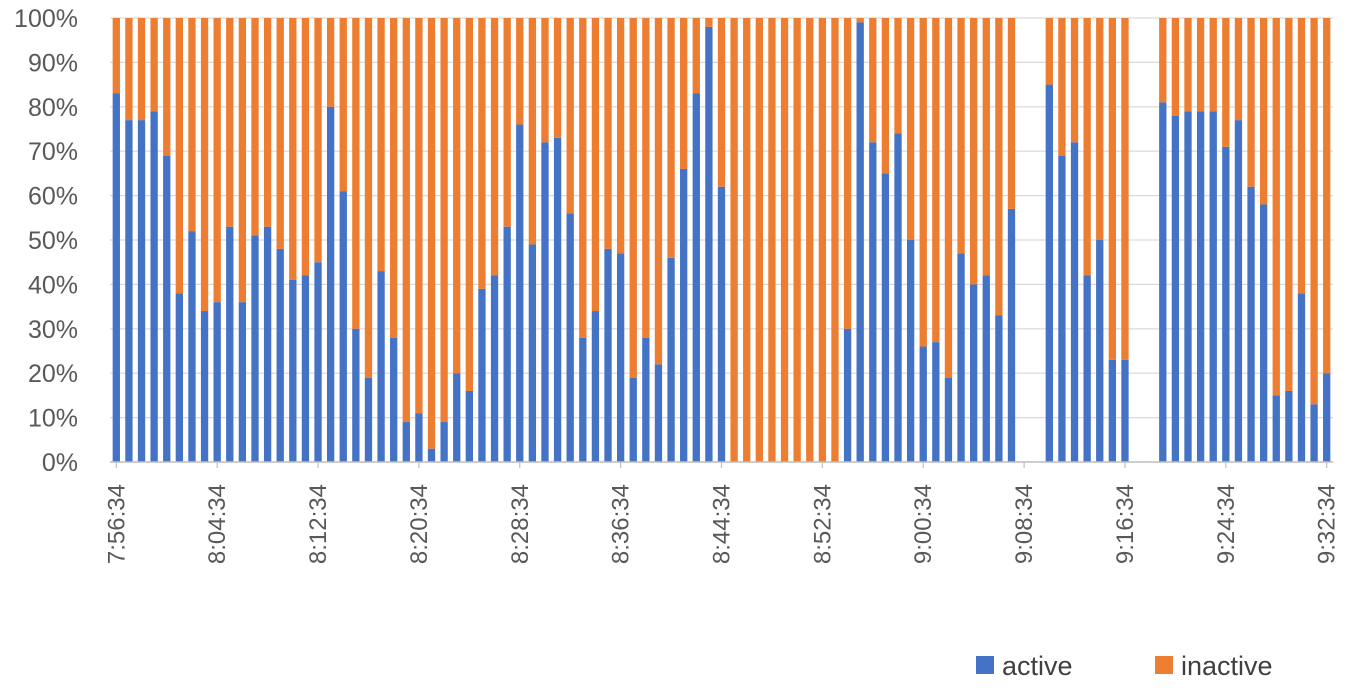 This screenshot has width=1351, height=691. What do you see at coordinates (822, 524) in the screenshot?
I see `x-tick-label: 8:52:34` at bounding box center [822, 524].